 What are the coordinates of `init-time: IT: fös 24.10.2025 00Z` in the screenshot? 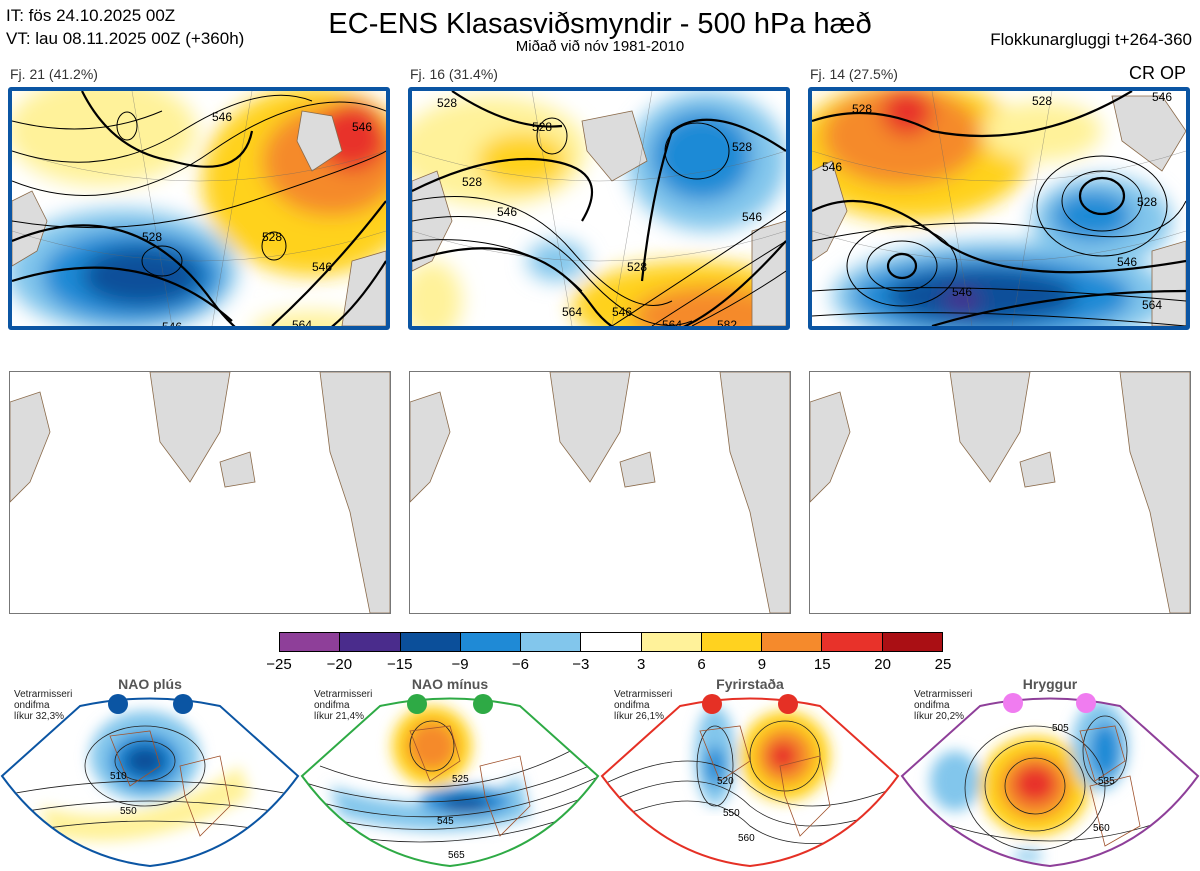 It's located at (91, 15).